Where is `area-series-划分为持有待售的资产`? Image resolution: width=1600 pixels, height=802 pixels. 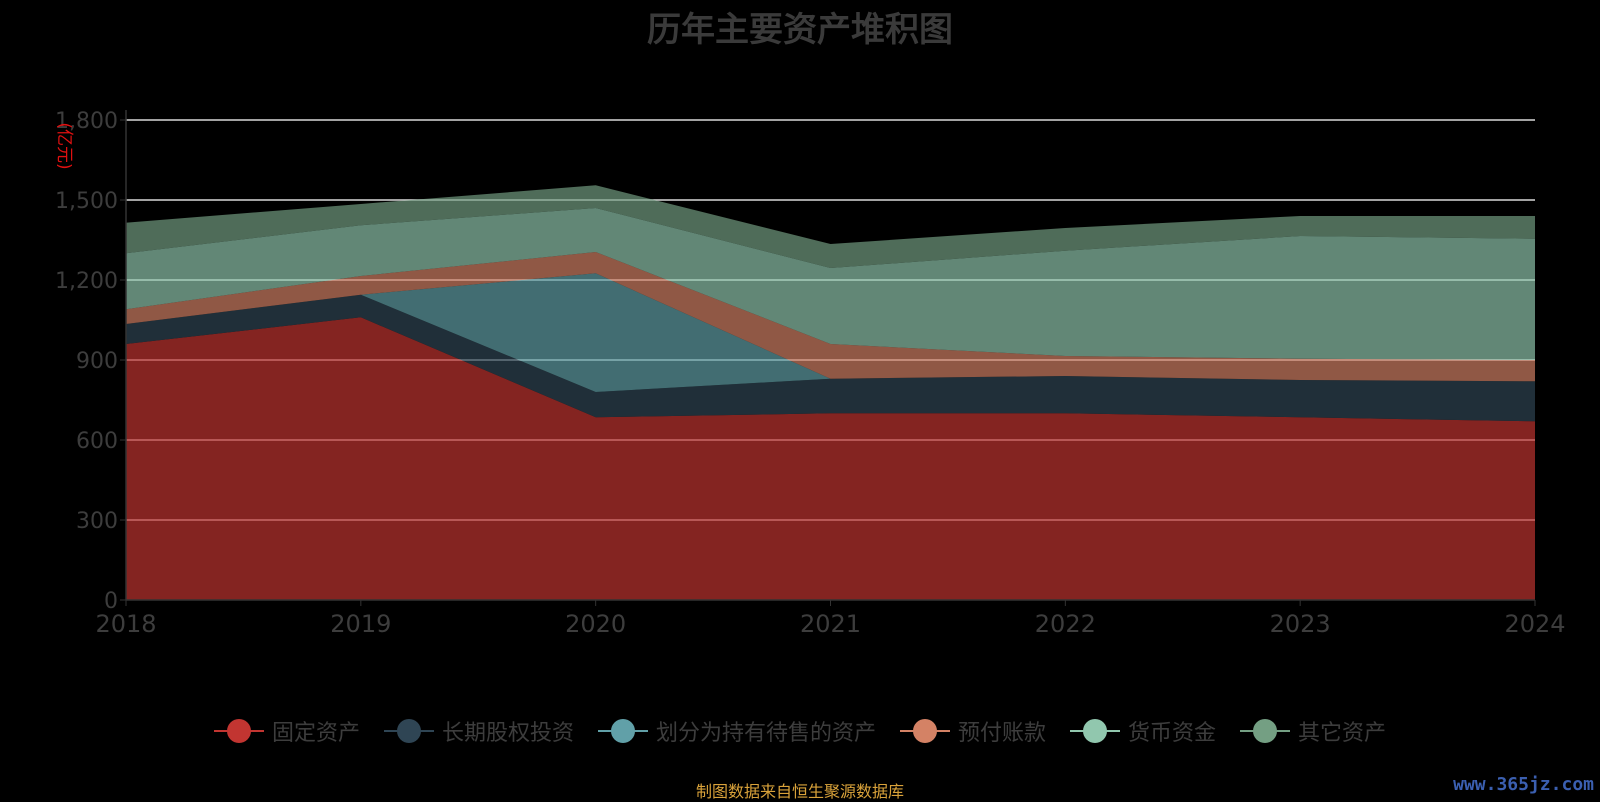 area-series-划分为持有待售的资产 is located at coordinates (830, 332).